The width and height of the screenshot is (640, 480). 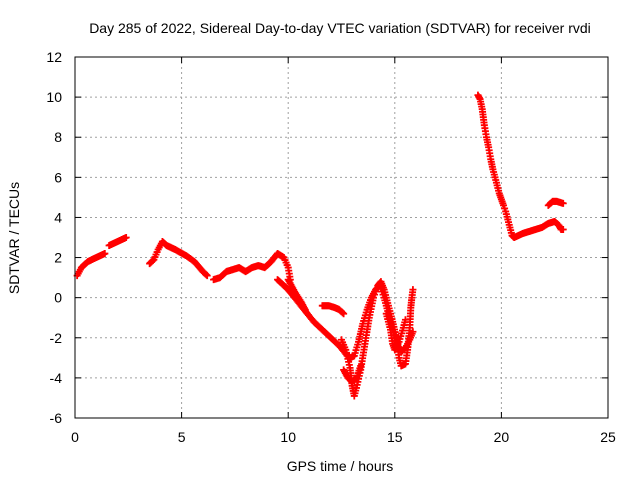 What do you see at coordinates (58, 137) in the screenshot?
I see `y-tick-label: 8` at bounding box center [58, 137].